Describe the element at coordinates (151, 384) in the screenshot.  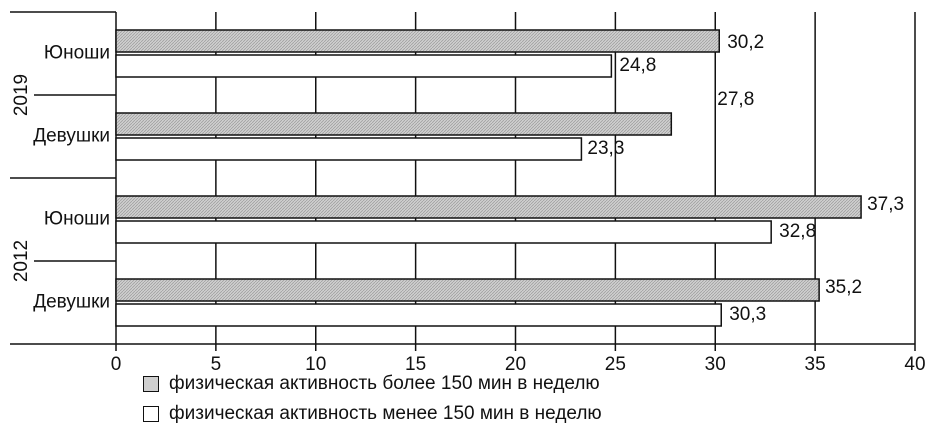
I see `legend-swatch-more` at that location.